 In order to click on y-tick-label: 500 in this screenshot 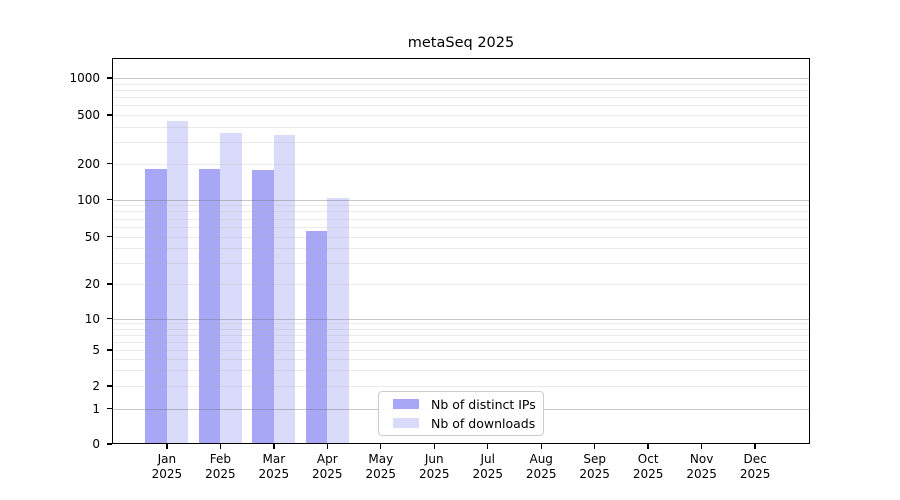, I will do `click(88, 115)`.